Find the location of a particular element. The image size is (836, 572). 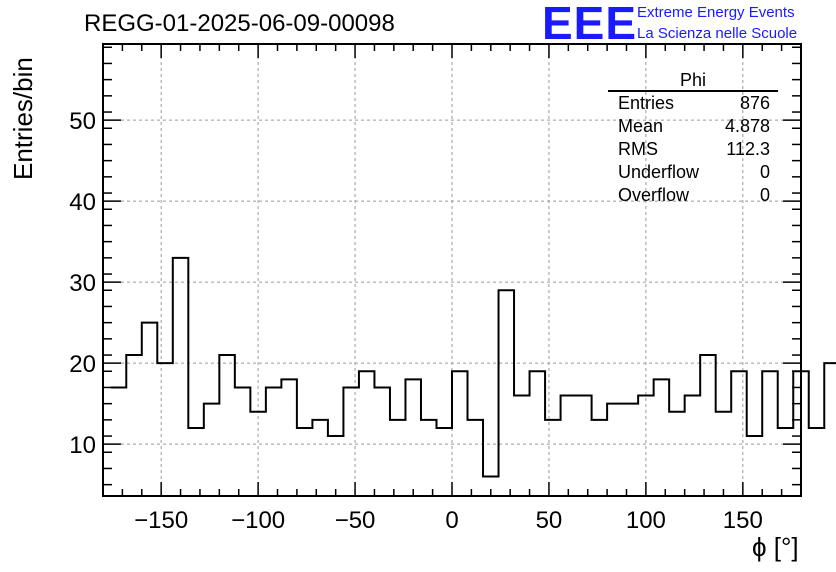

plot-title: REGG-01-2025-06-09-00098 is located at coordinates (239, 23).